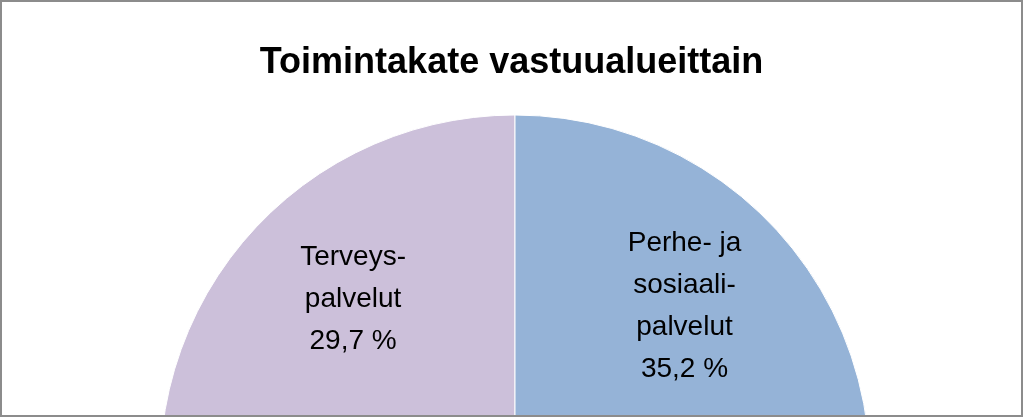 The image size is (1023, 417). I want to click on data-label: 35,2 %, so click(684, 368).